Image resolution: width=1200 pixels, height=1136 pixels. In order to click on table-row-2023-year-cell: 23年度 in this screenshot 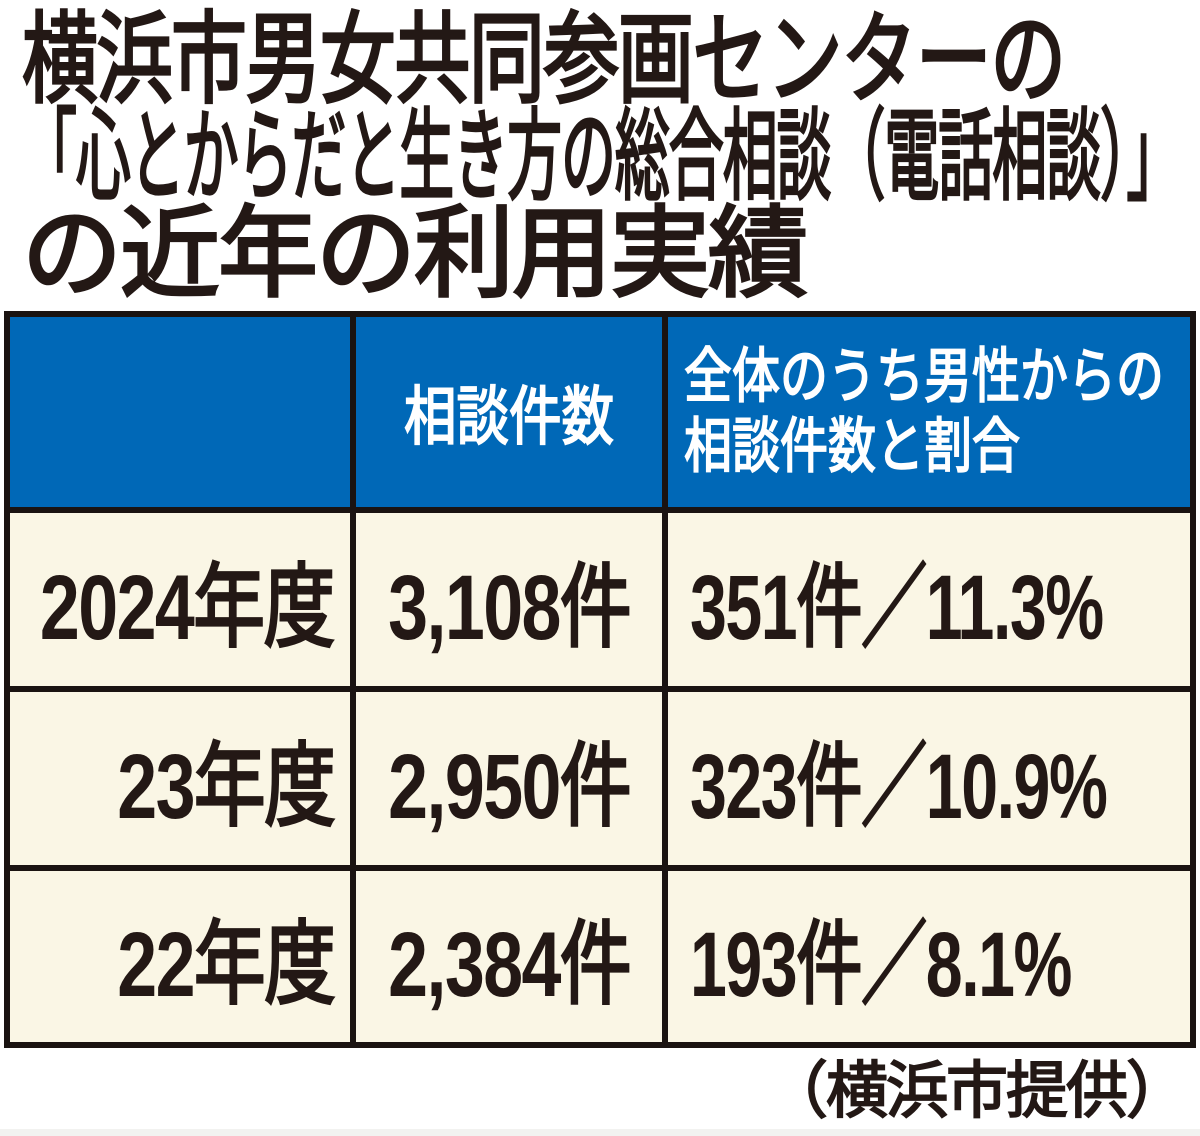, I will do `click(180, 778)`.